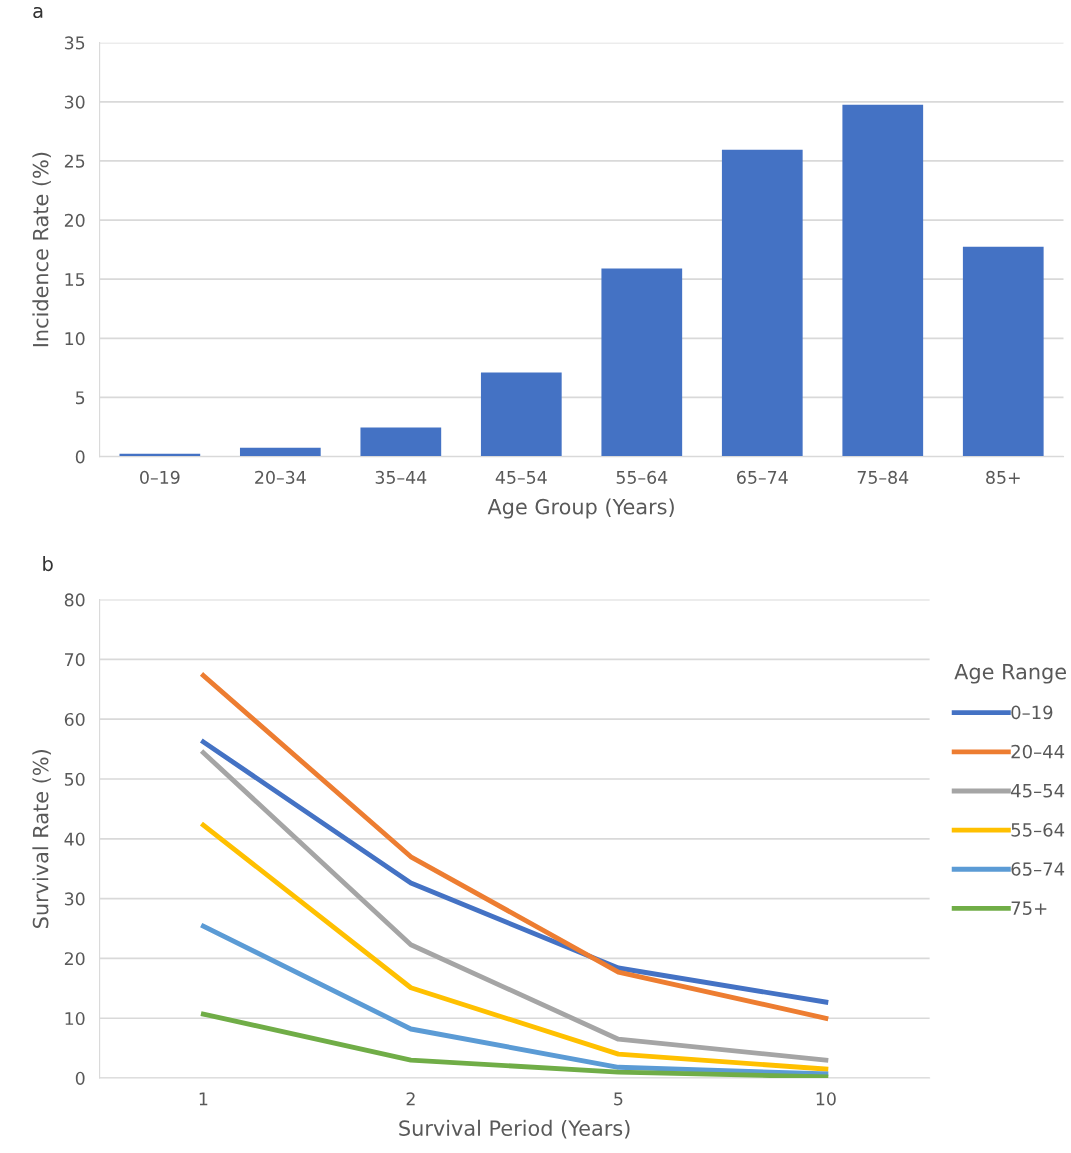 The image size is (1071, 1153). Describe the element at coordinates (38, 12) in the screenshot. I see `text: a` at that location.